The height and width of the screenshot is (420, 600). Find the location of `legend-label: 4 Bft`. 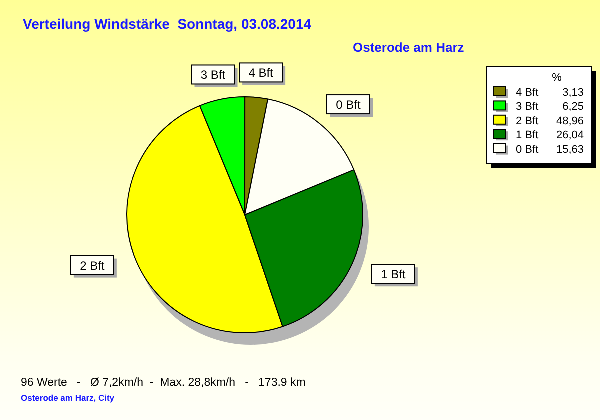

legend-label: 4 Bft is located at coordinates (527, 93).